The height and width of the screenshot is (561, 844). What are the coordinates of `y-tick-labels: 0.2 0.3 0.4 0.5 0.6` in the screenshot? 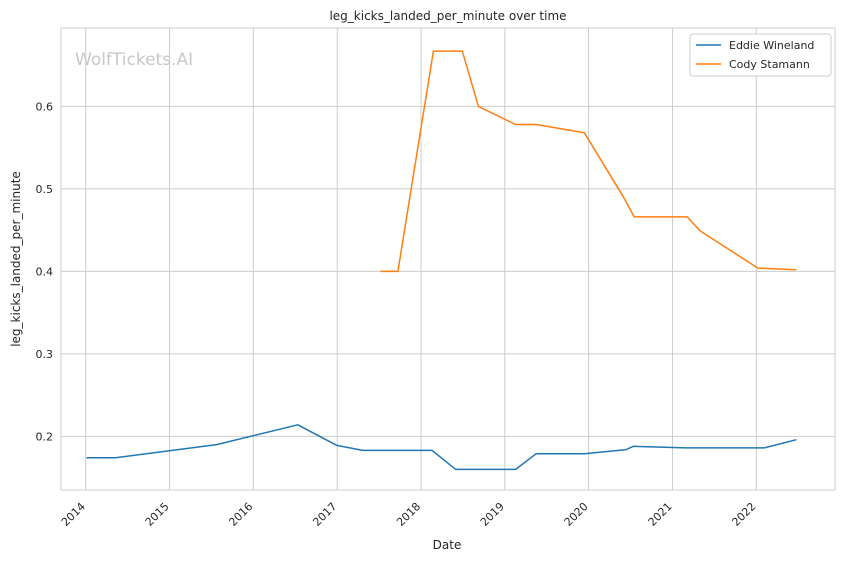 It's located at (45, 271).